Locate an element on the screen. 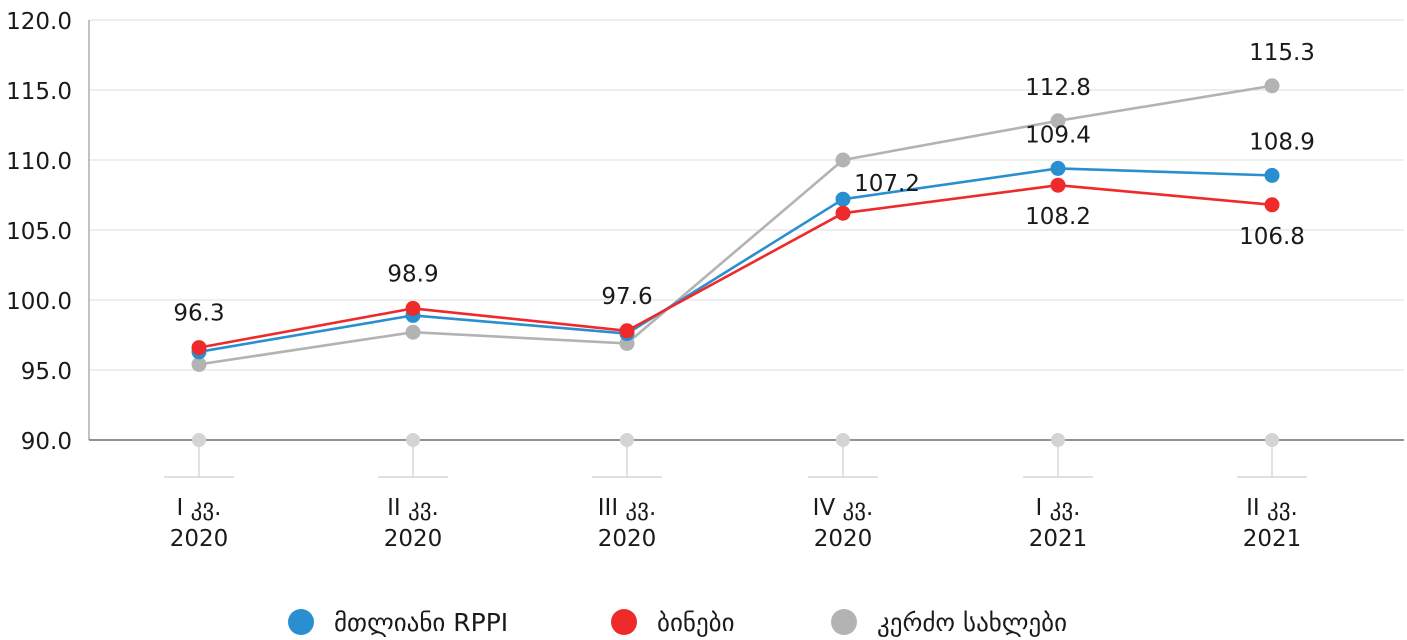  x-tick-label: III კვ. is located at coordinates (627, 508).